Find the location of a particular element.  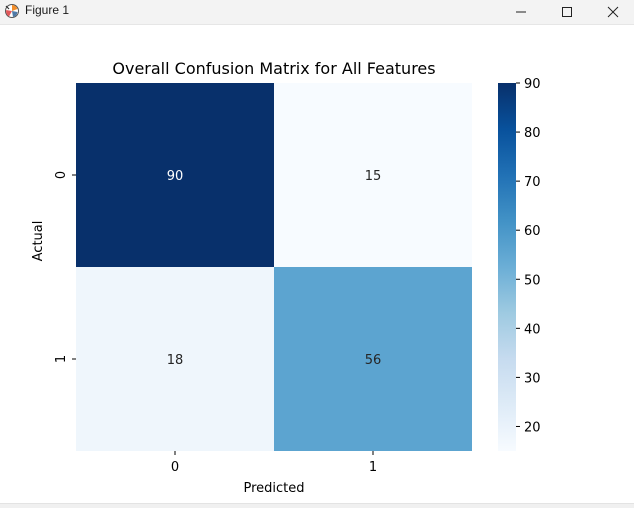

y-tick-label: 0 is located at coordinates (61, 175).